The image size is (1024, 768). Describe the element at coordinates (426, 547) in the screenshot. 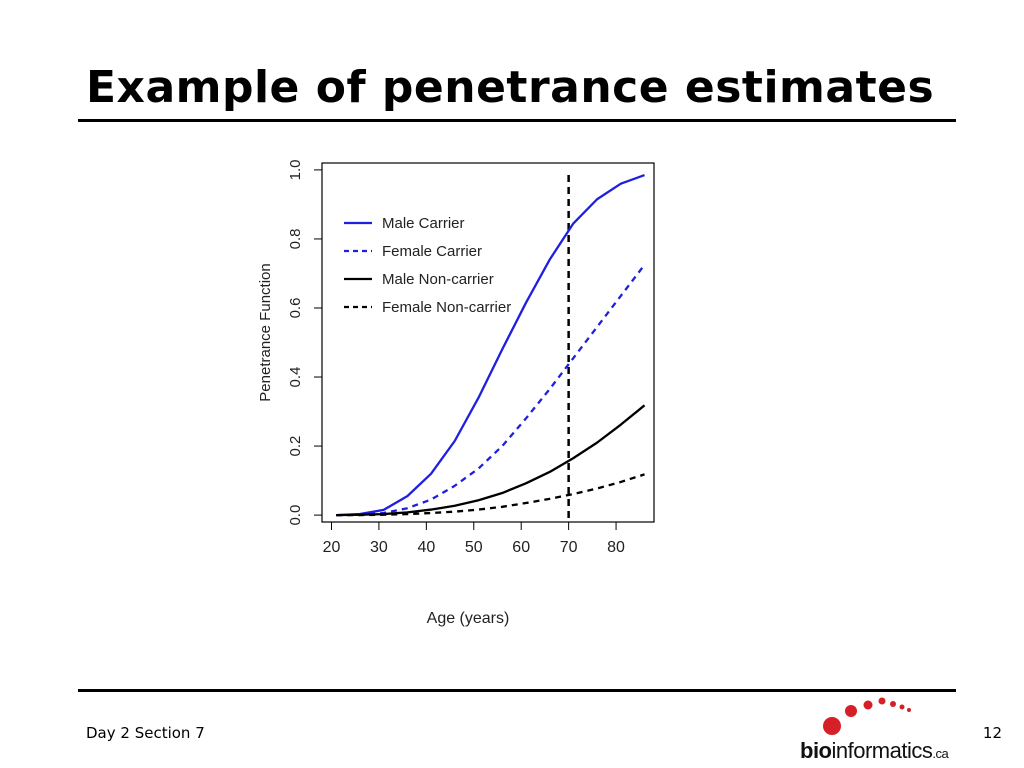

I see `x-tick-label: 40` at that location.